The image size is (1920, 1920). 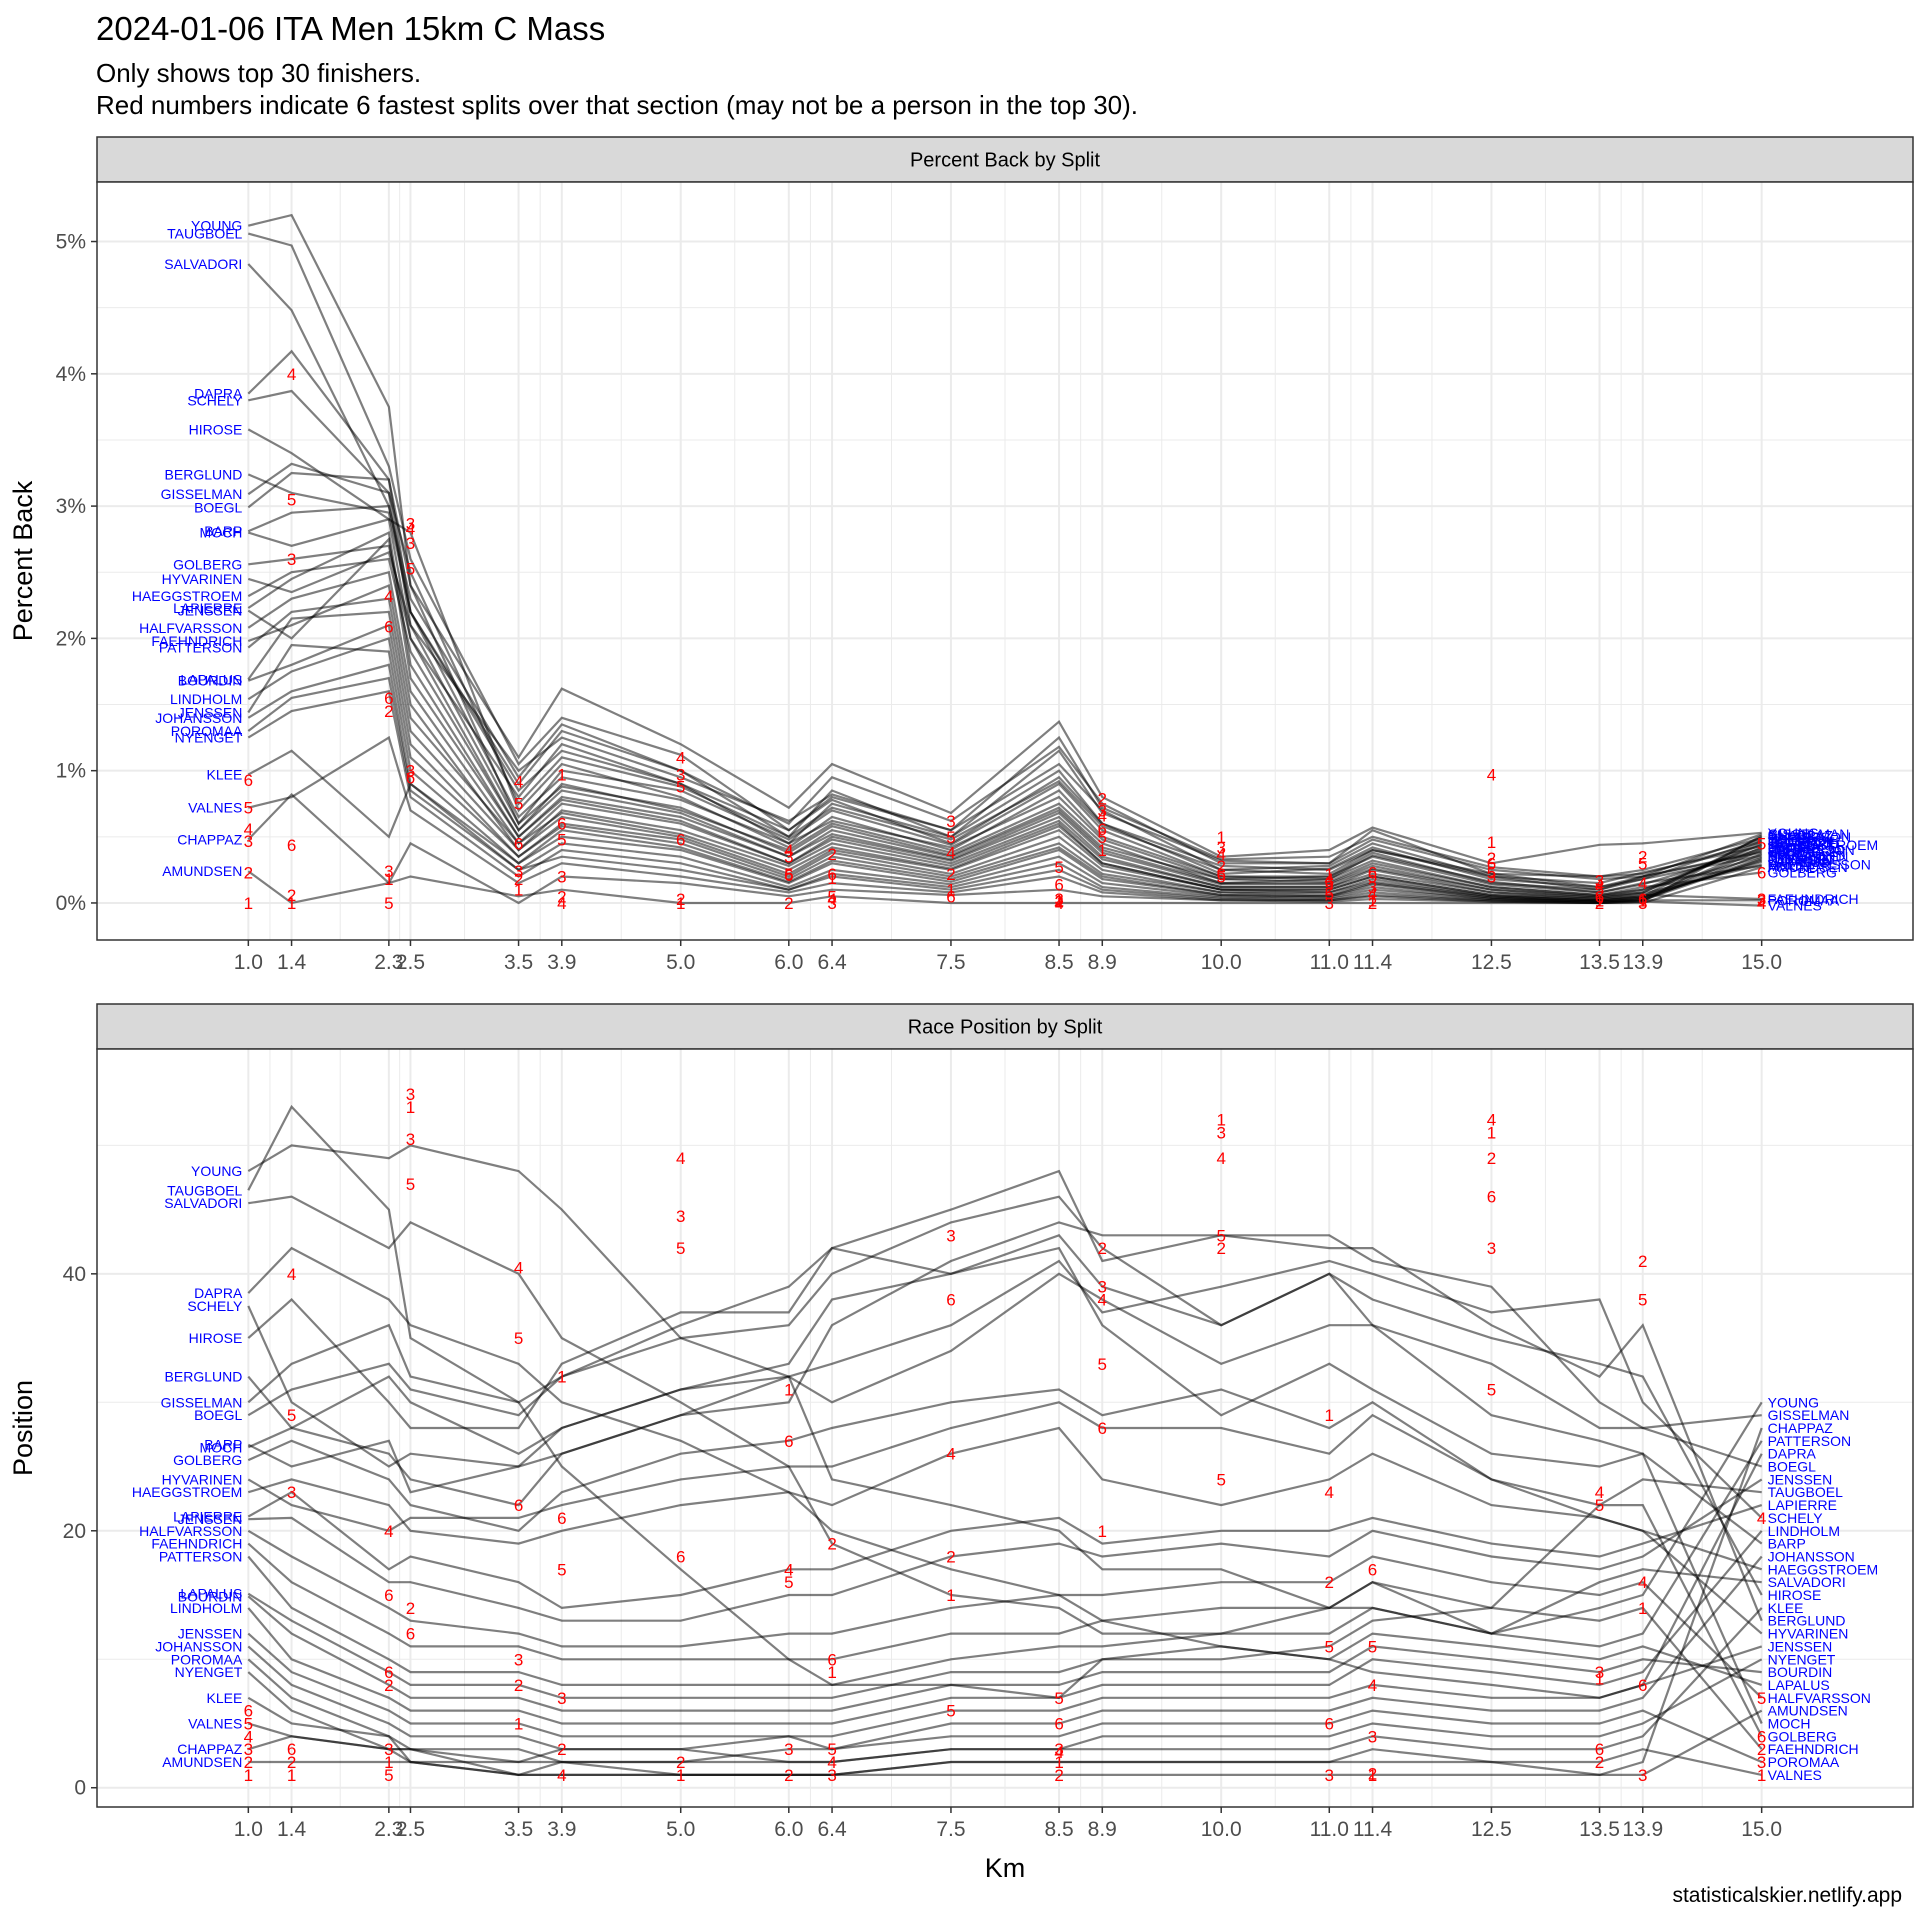 I want to click on panel1-x-tick-label: 6.0, so click(x=788, y=962).